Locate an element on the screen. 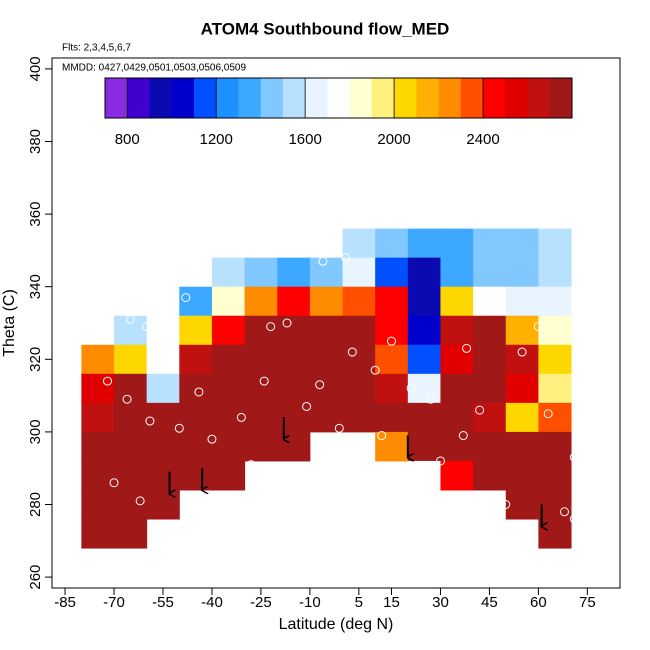 The height and width of the screenshot is (650, 650). annotation: Flts: 2,3,4,5,6,7 is located at coordinates (96, 48).